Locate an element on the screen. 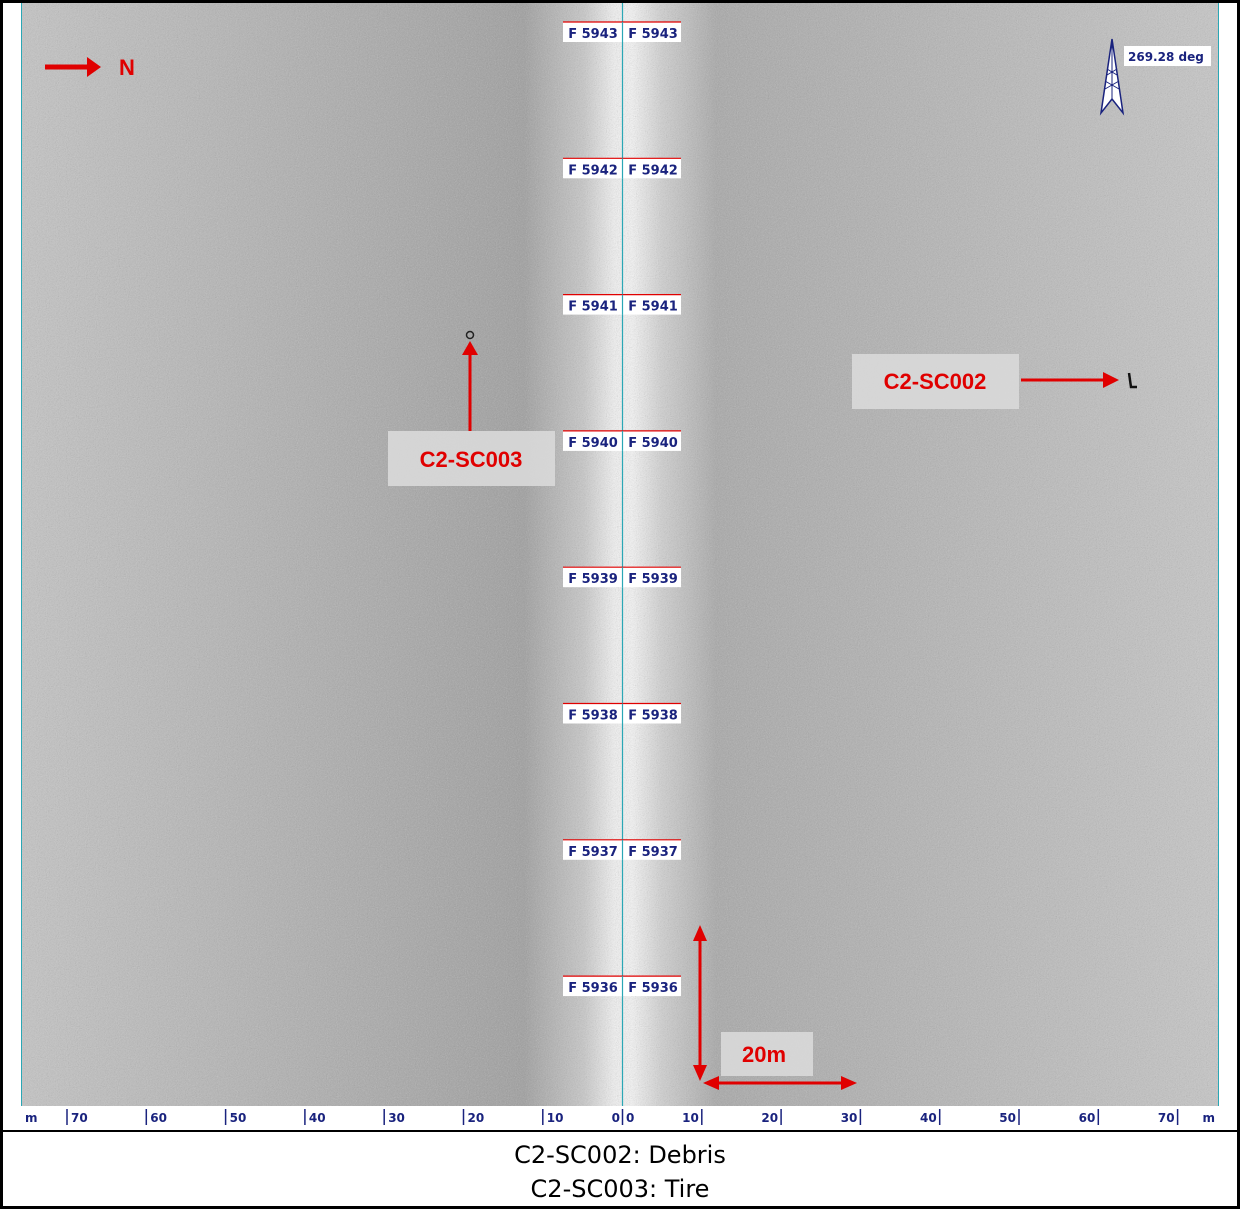  fix-label-stbd: F 5943 is located at coordinates (653, 34).